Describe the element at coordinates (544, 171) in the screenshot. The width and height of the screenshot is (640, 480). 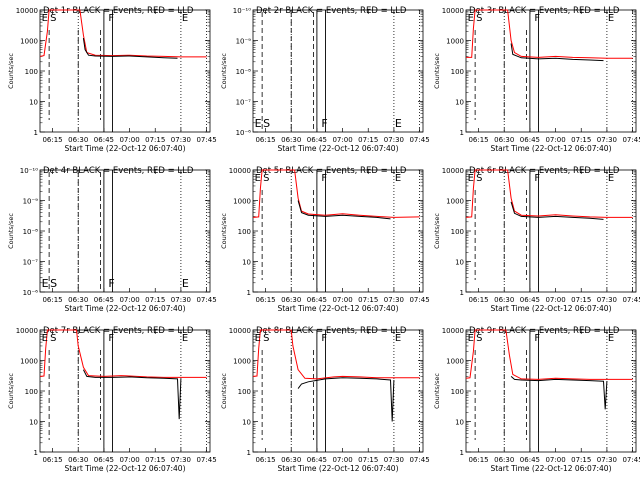
I see `panel-title: Det 6r BLACK = Events, RED = LLD` at that location.